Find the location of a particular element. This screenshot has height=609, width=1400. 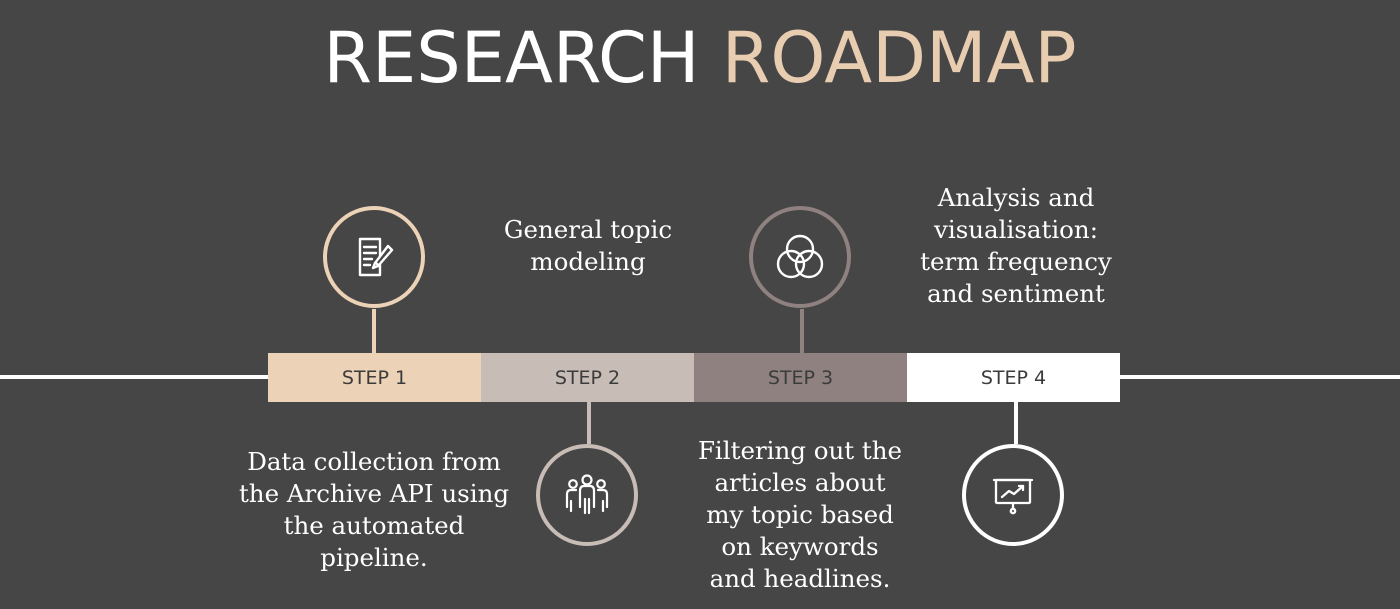

step-2-bar: STEP 2 is located at coordinates (587, 377).